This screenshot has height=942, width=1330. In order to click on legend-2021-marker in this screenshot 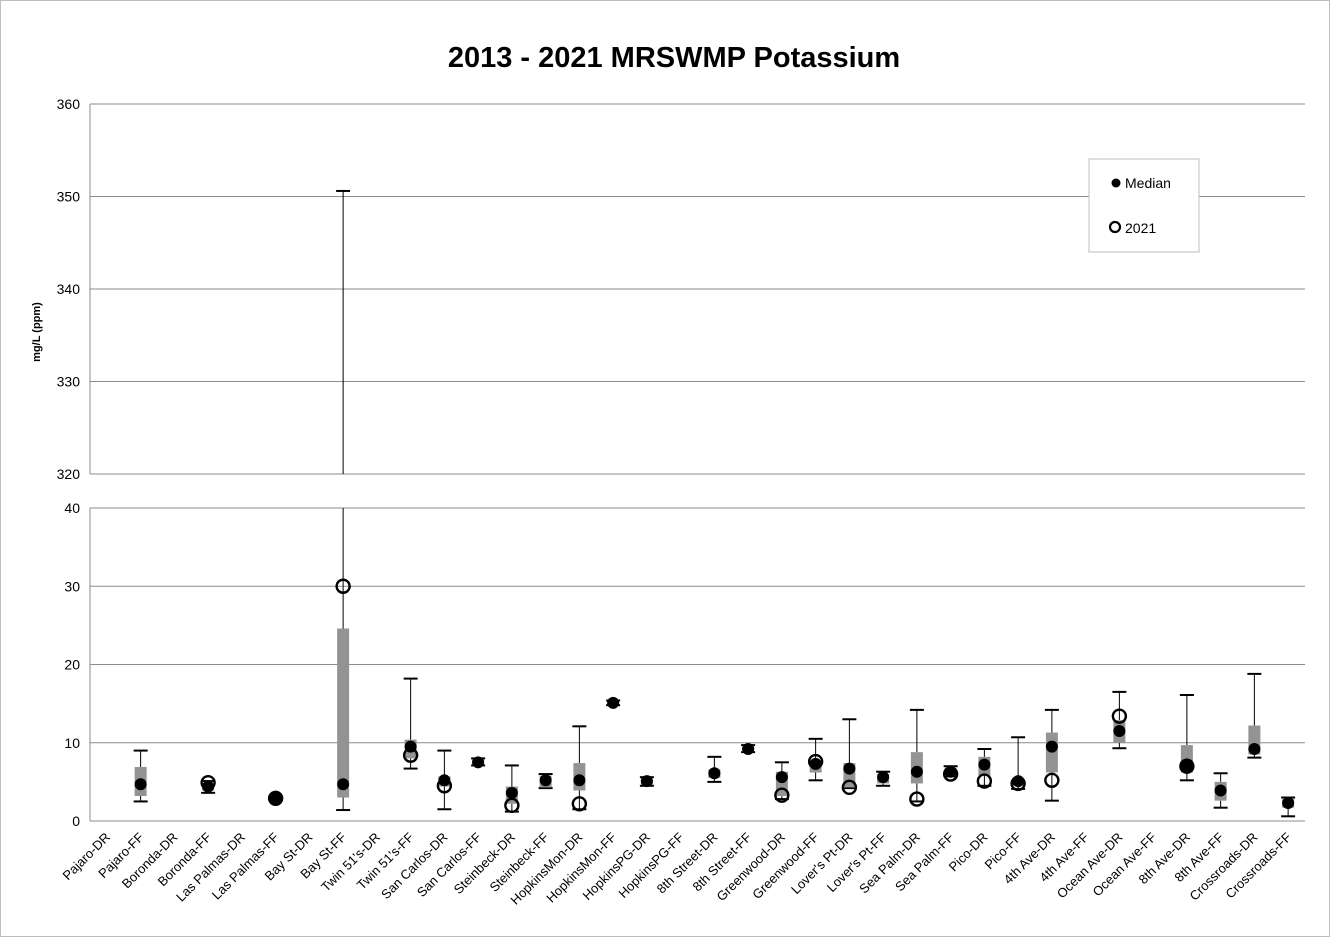, I will do `click(1115, 227)`.